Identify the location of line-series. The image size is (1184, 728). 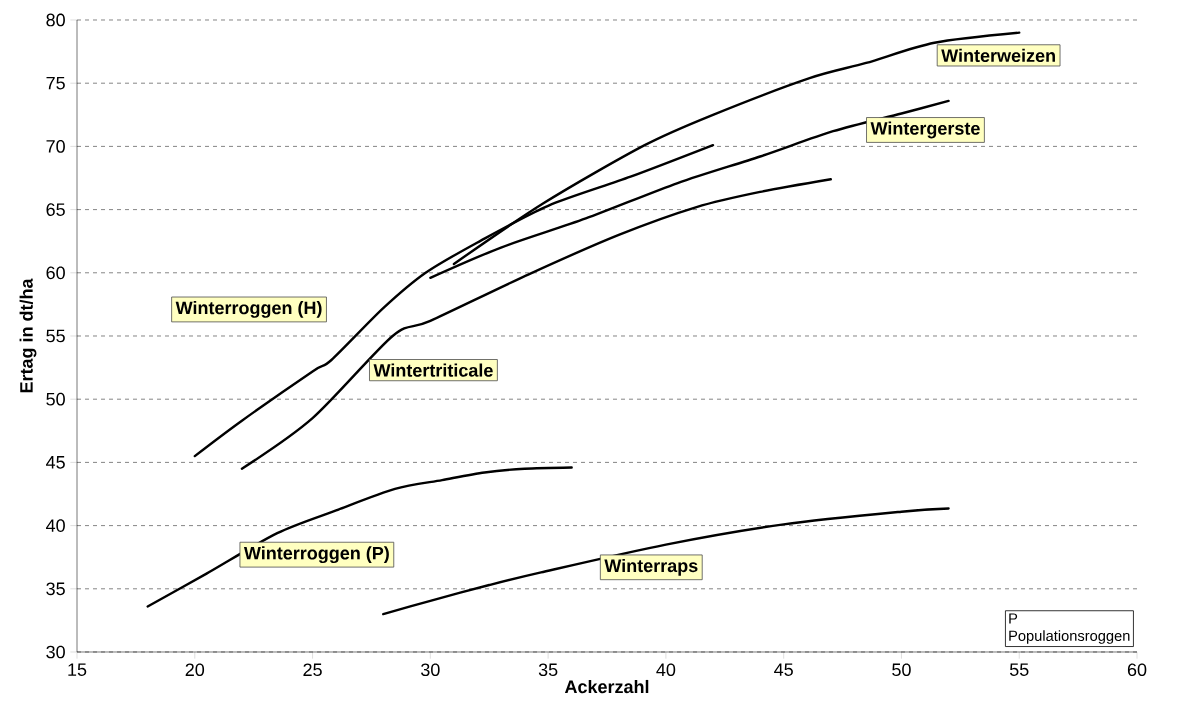
(359, 537).